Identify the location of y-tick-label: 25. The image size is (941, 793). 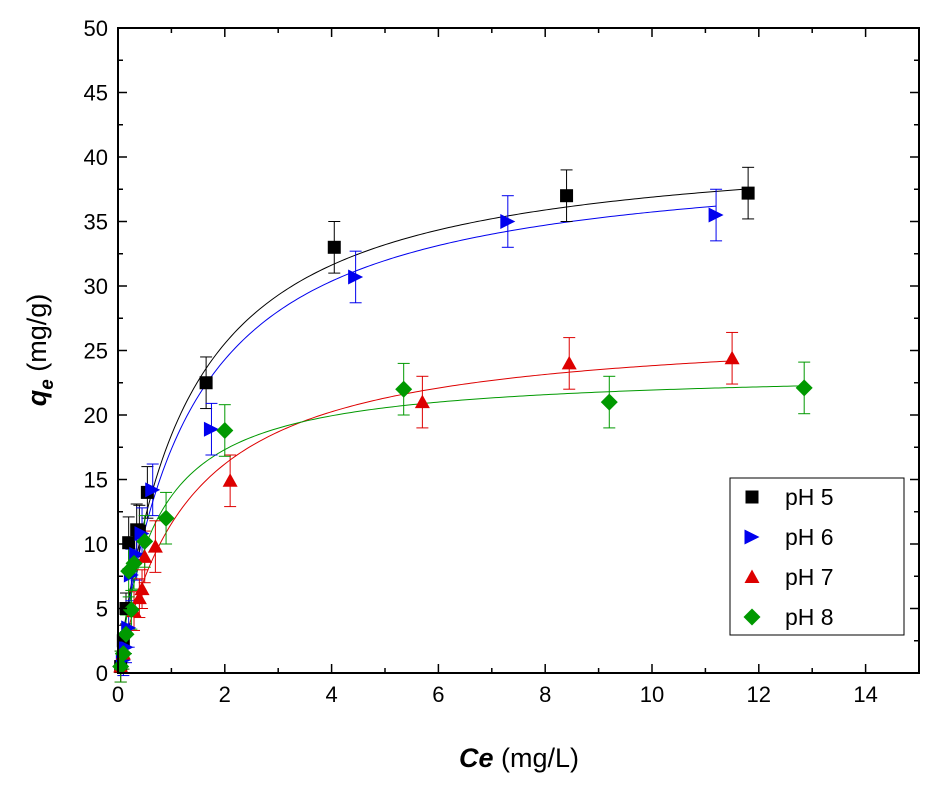
(96, 351).